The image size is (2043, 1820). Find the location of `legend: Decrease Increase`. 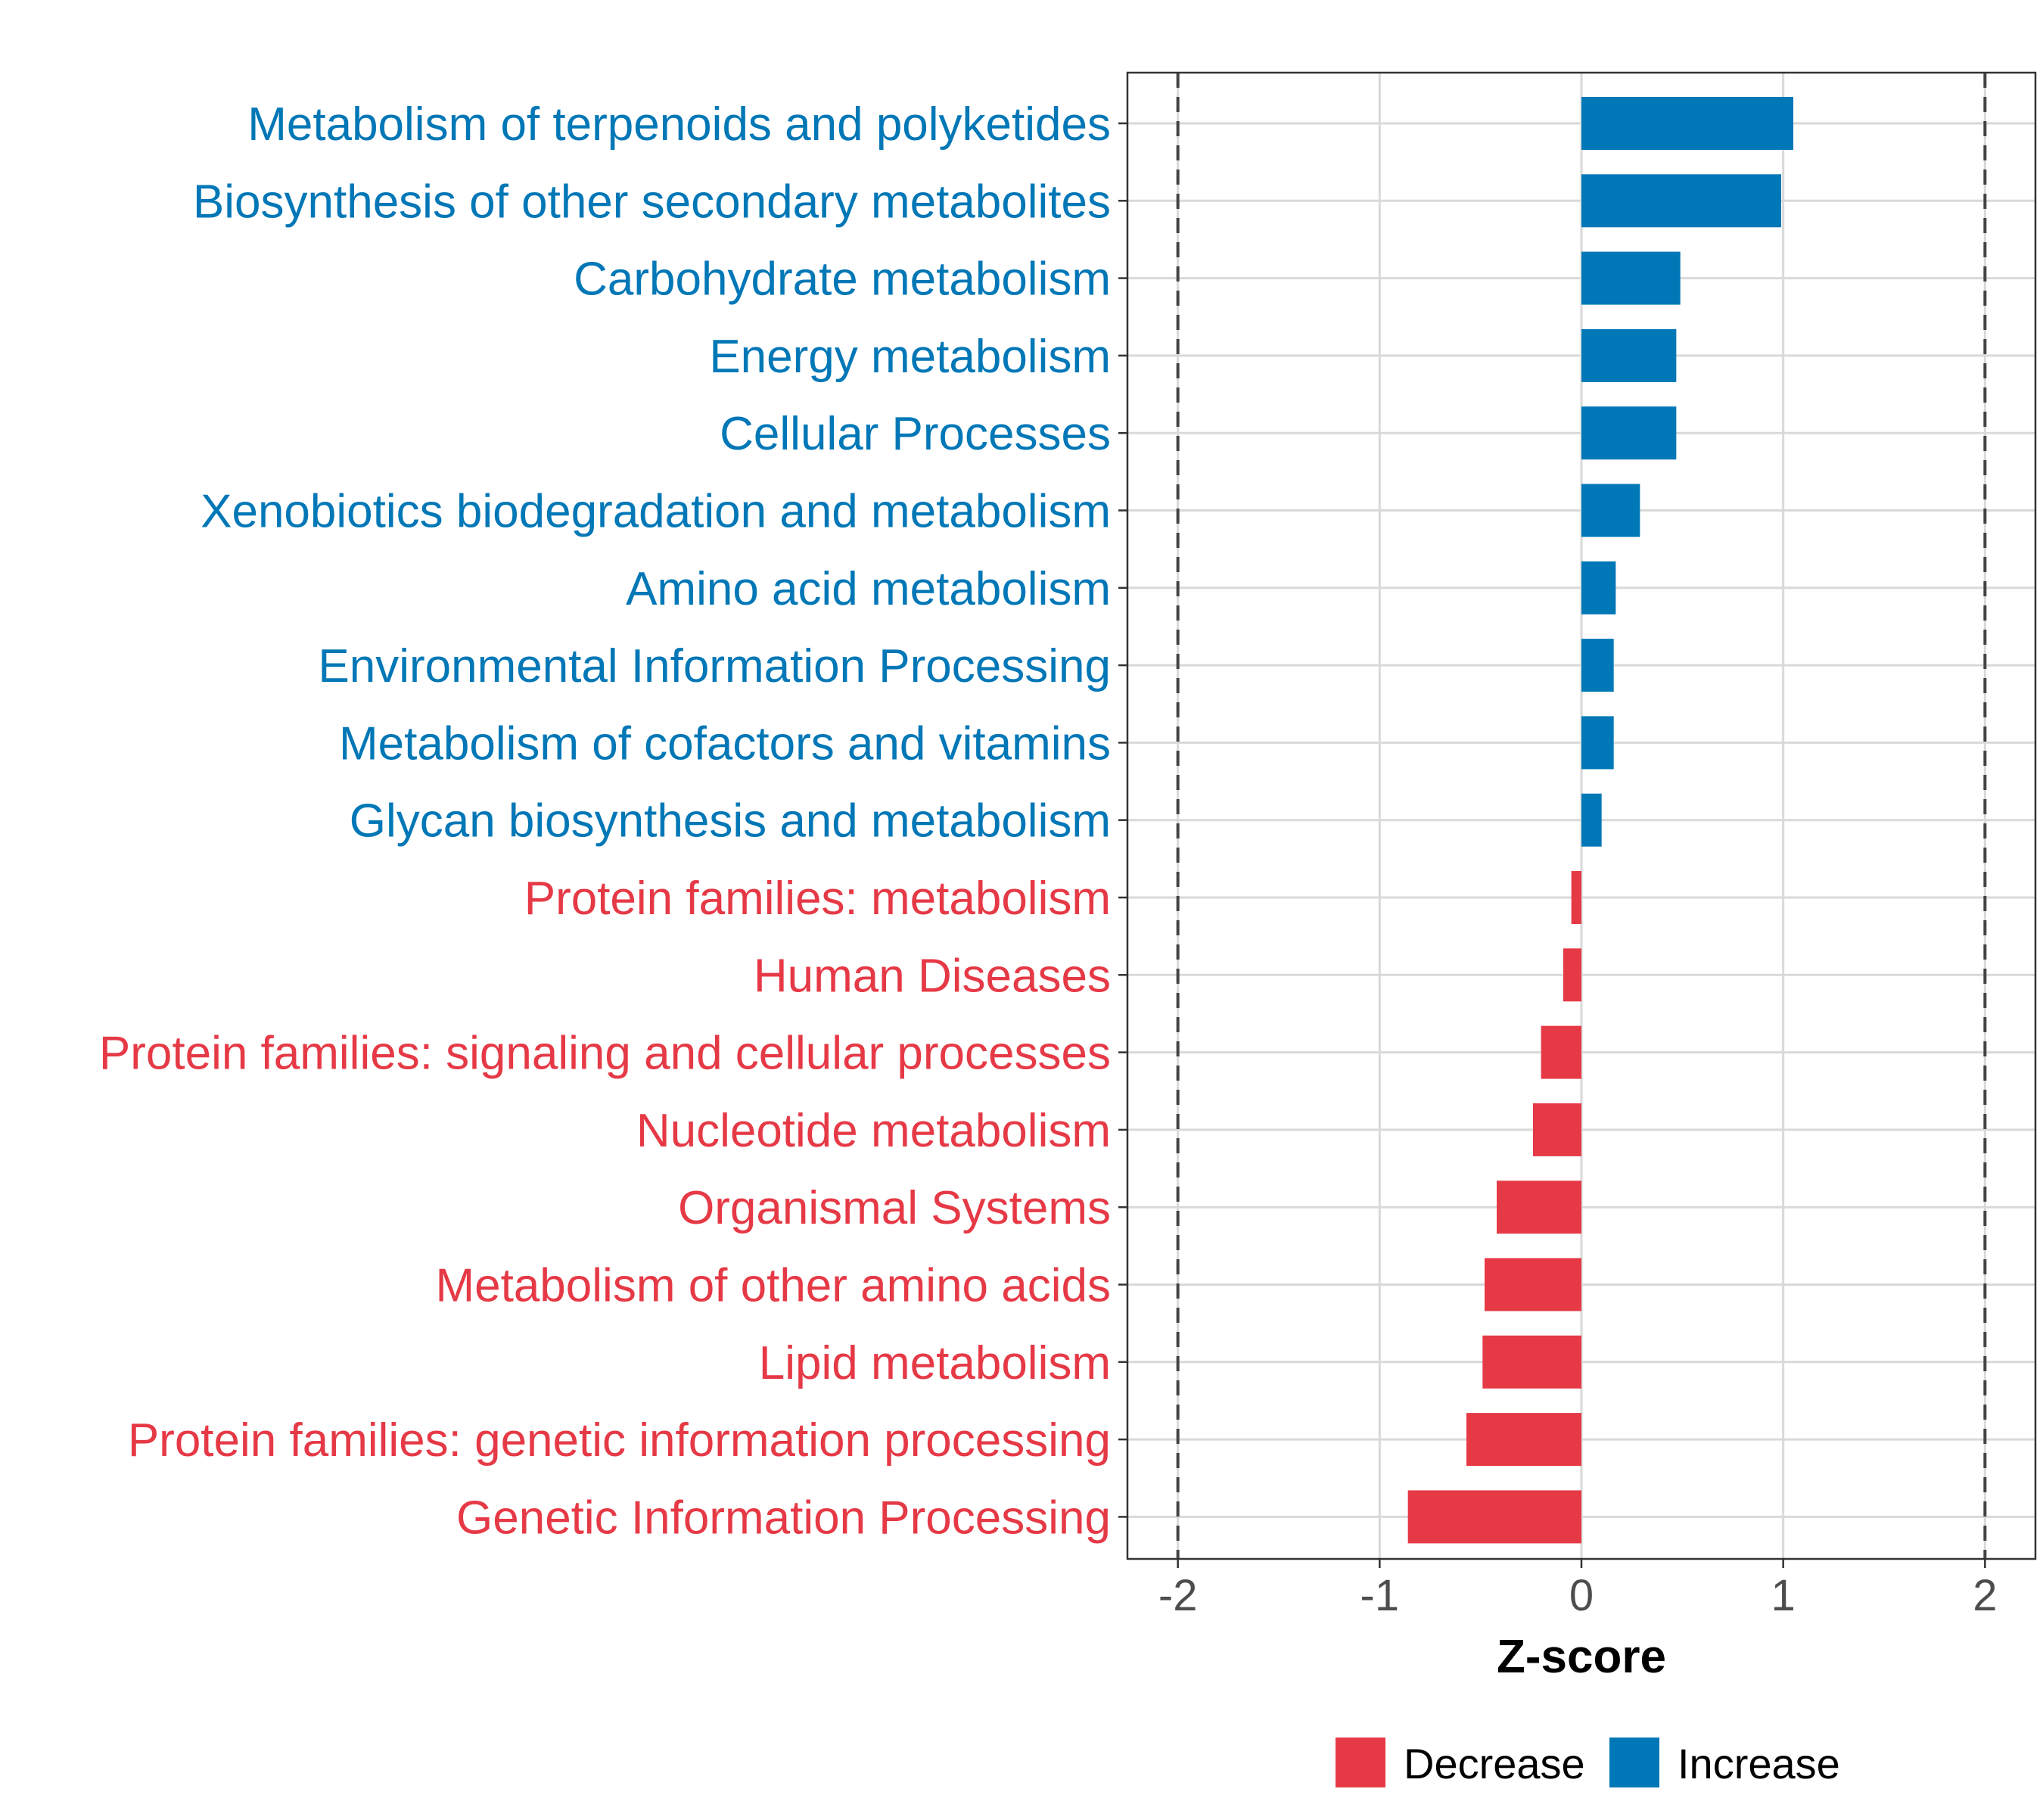

legend: Decrease Increase is located at coordinates (1588, 1762).